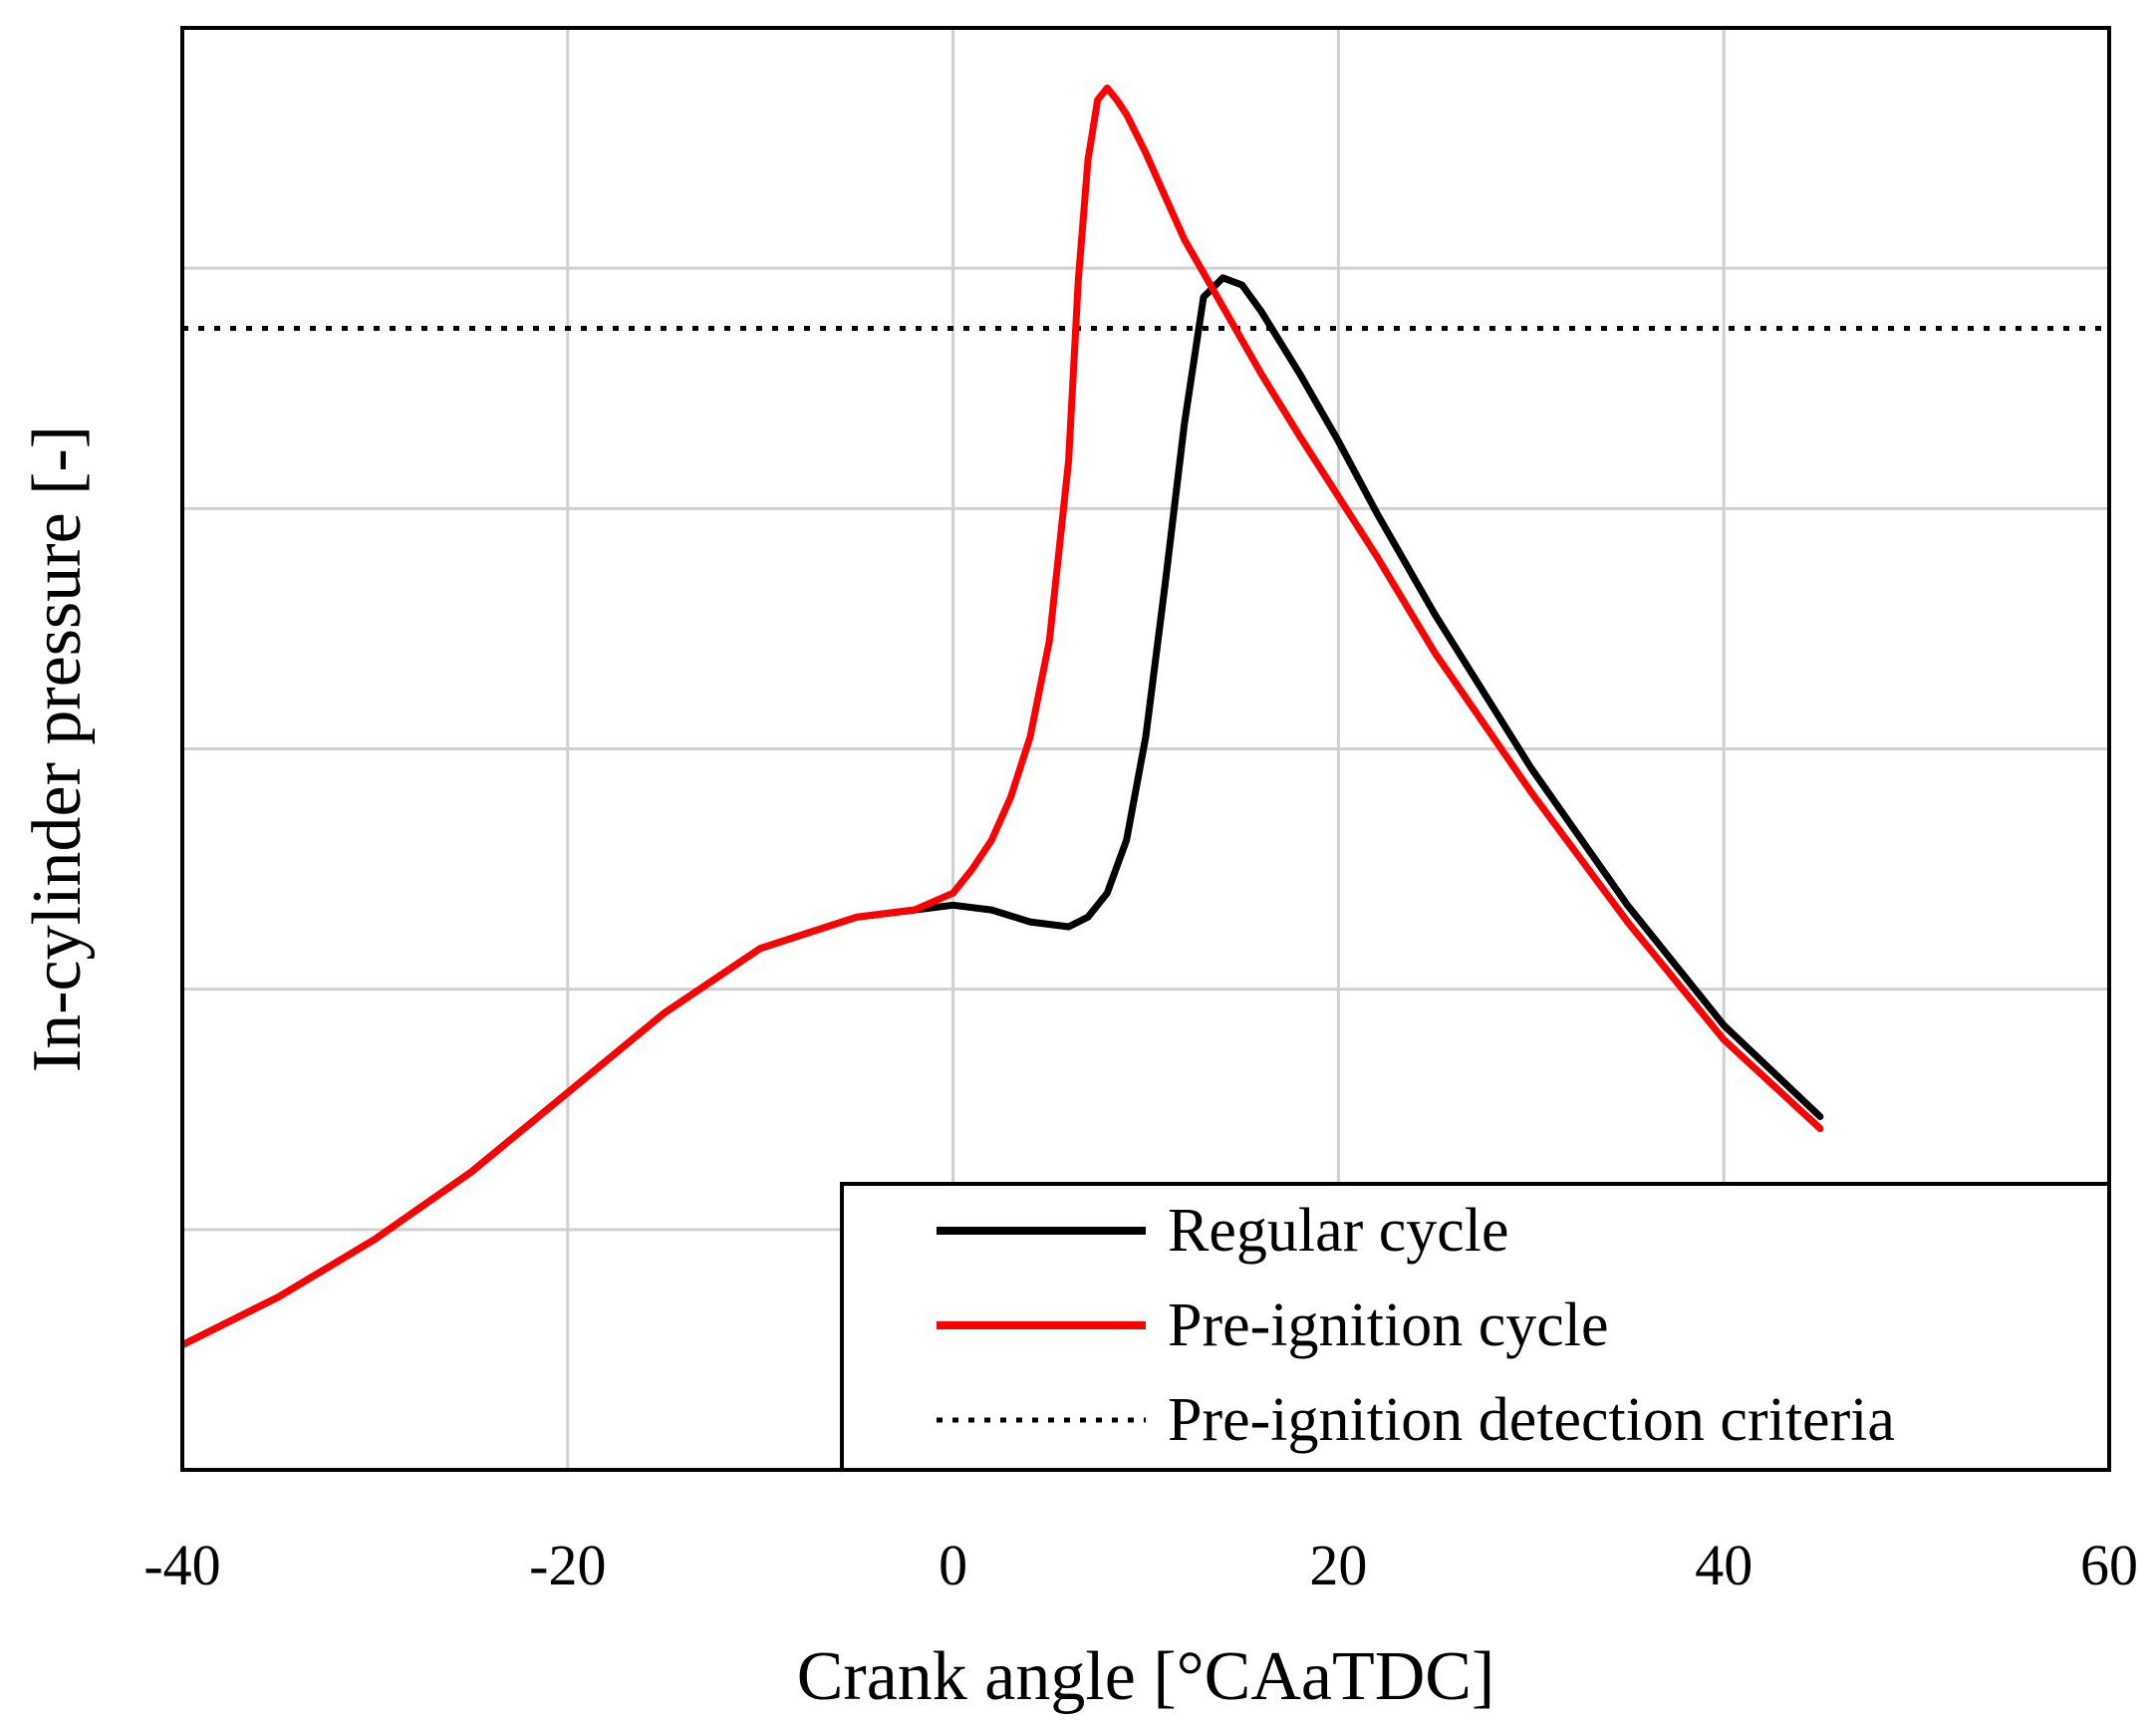 The image size is (2156, 1722). I want to click on legend-label-regular-cycle: Regular cycle, so click(1338, 1231).